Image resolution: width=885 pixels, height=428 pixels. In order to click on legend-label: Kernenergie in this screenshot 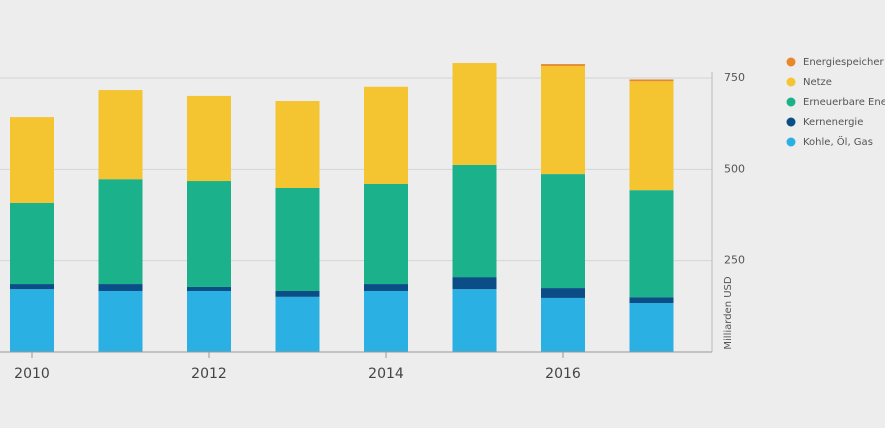, I will do `click(833, 122)`.